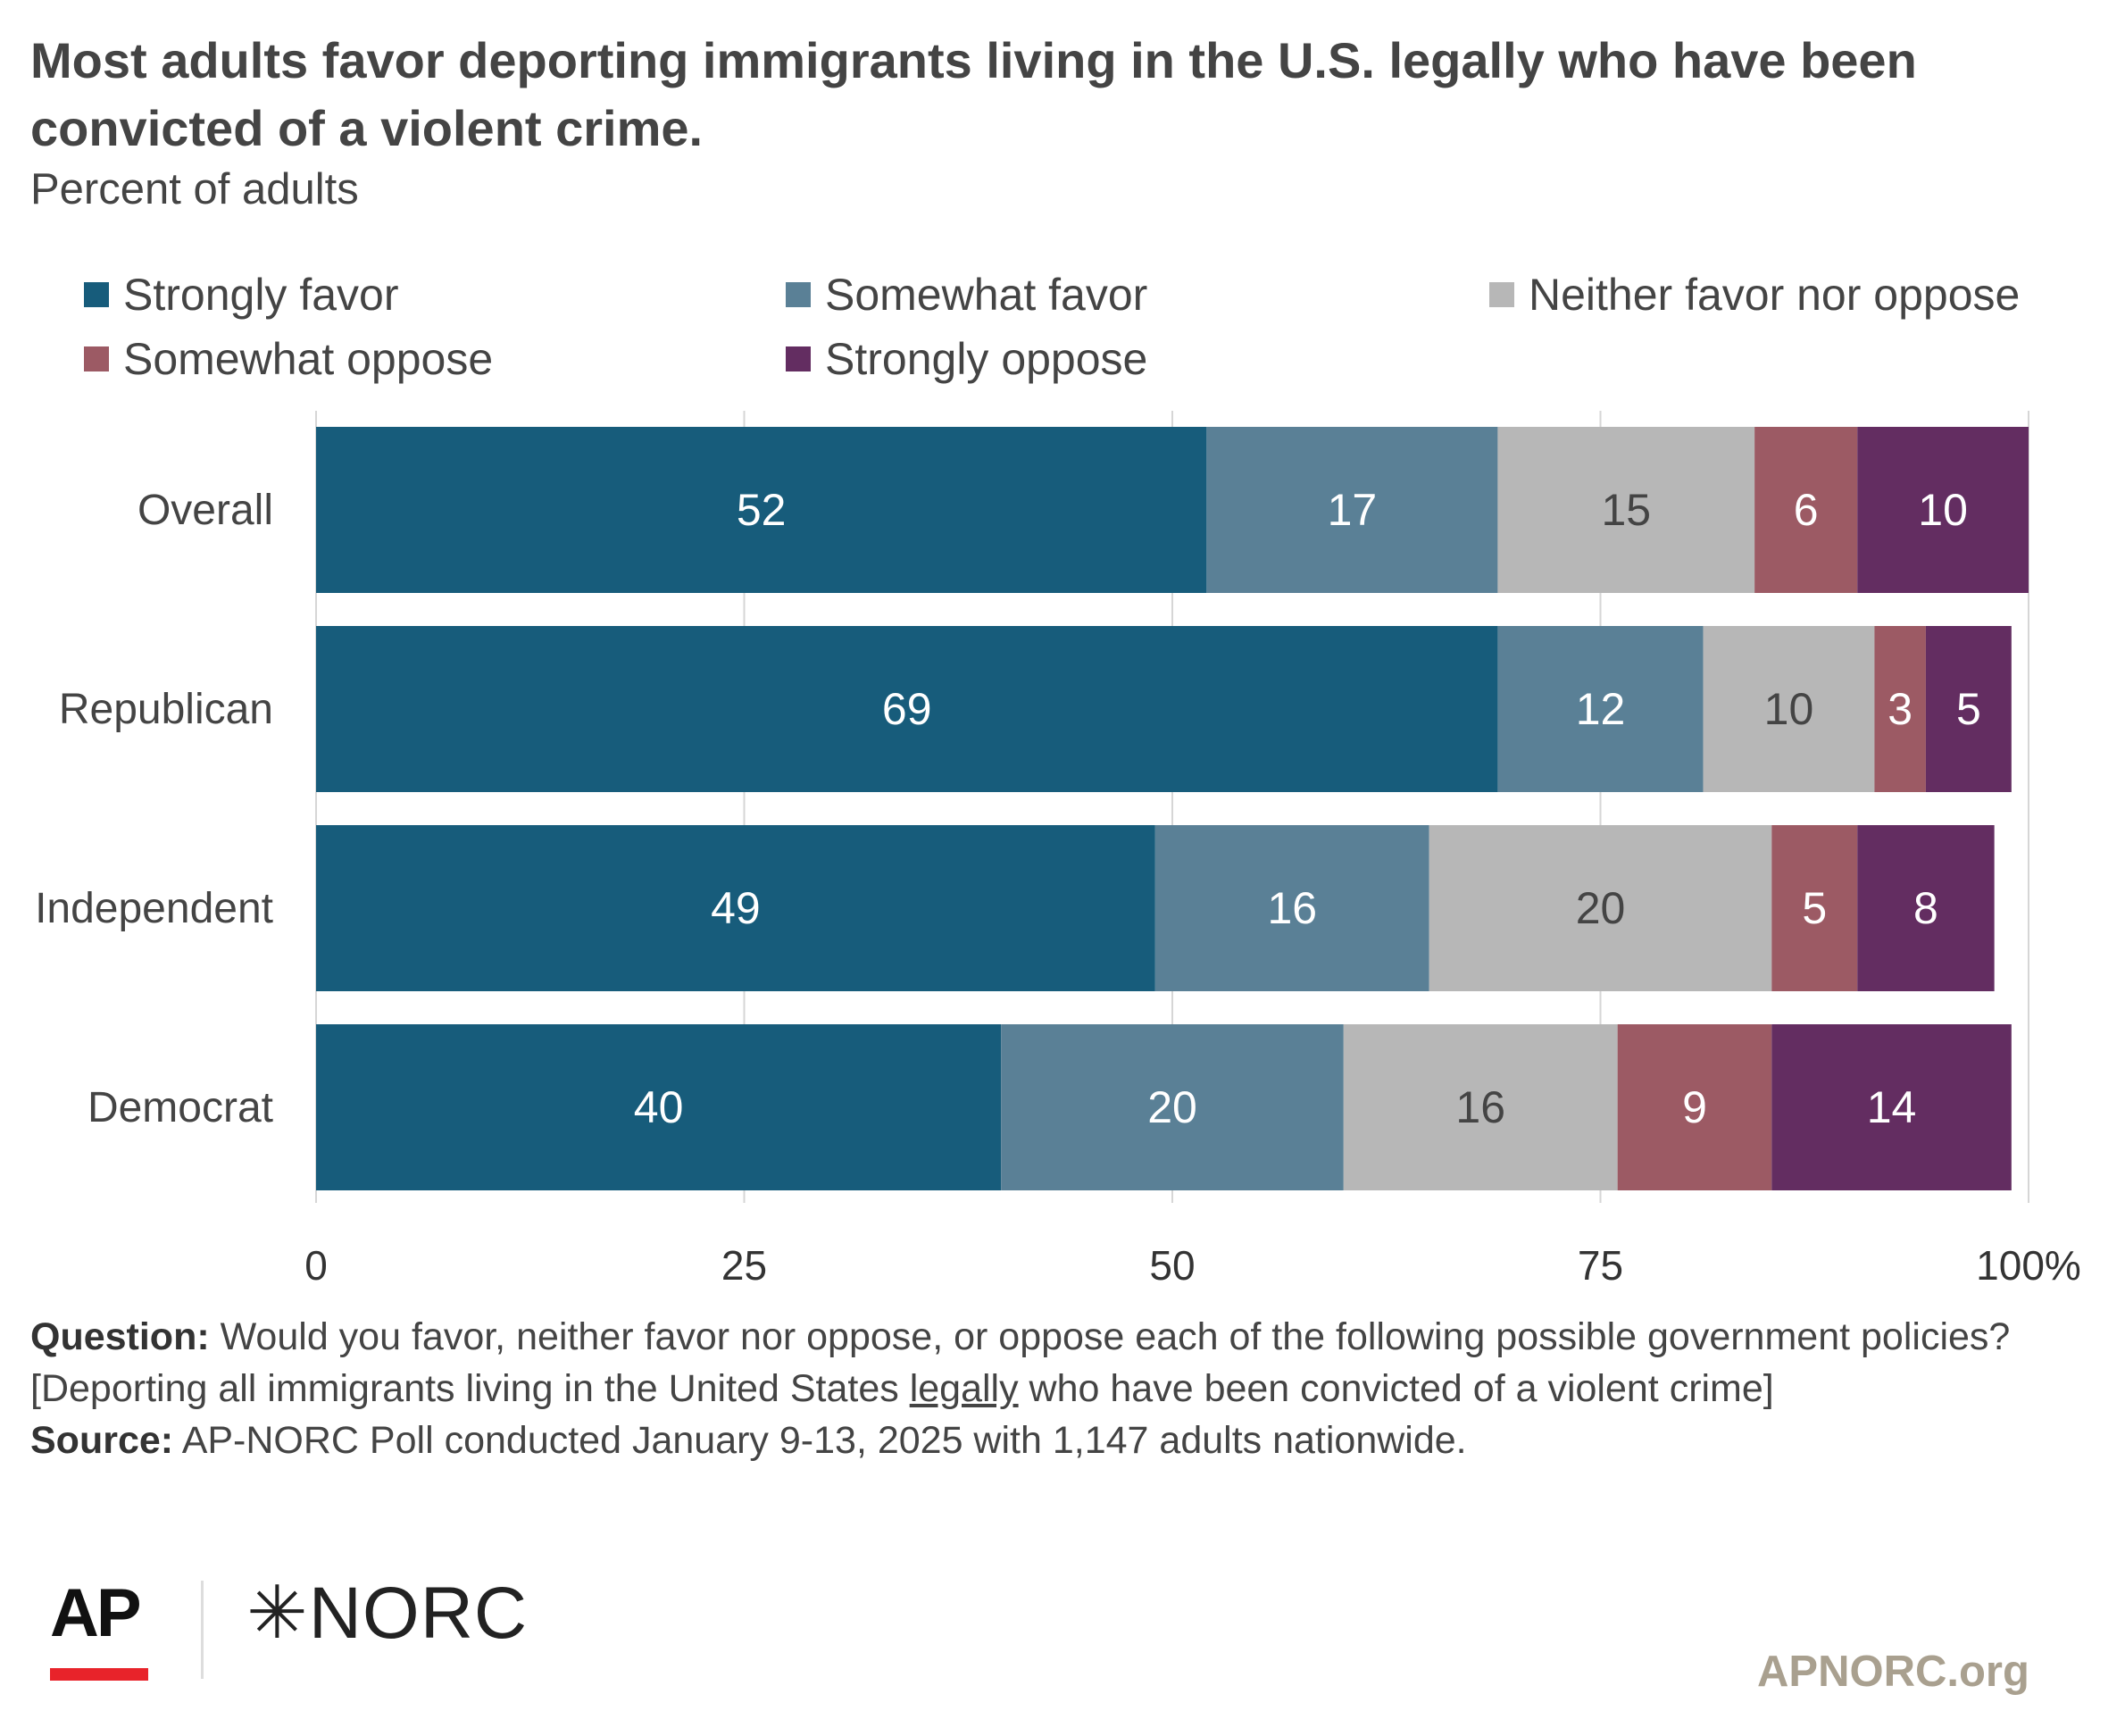 The height and width of the screenshot is (1736, 2125). I want to click on data-label: 40, so click(659, 1107).